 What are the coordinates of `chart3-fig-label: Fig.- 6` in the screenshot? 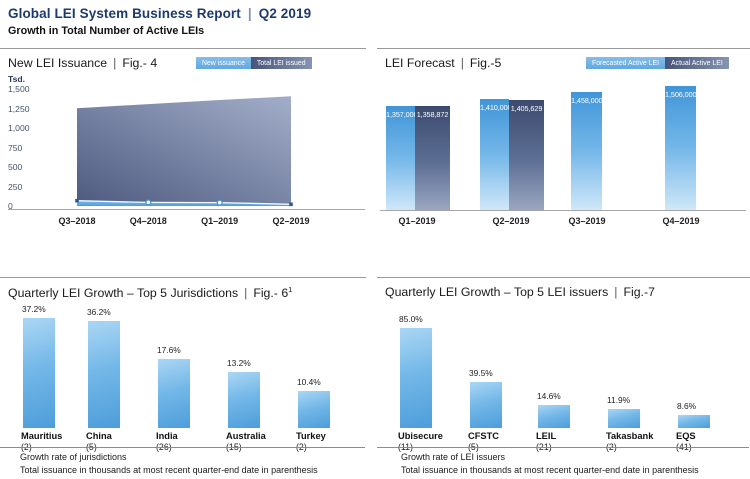 It's located at (271, 293).